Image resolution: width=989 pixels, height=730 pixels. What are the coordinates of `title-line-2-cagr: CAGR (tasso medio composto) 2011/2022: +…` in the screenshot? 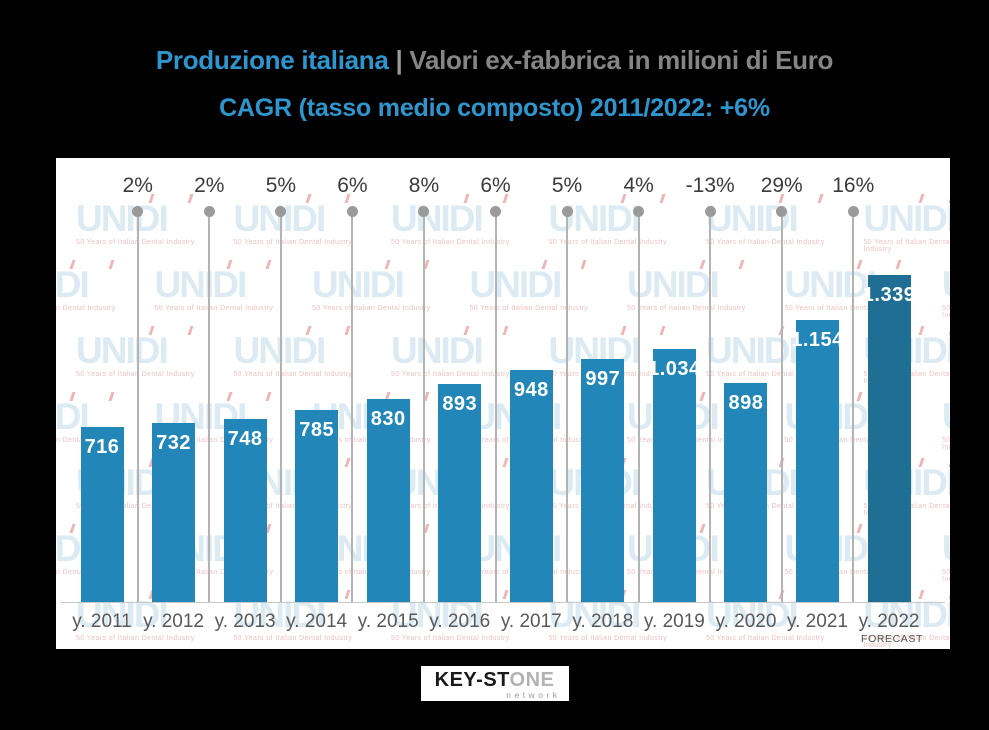 It's located at (494, 108).